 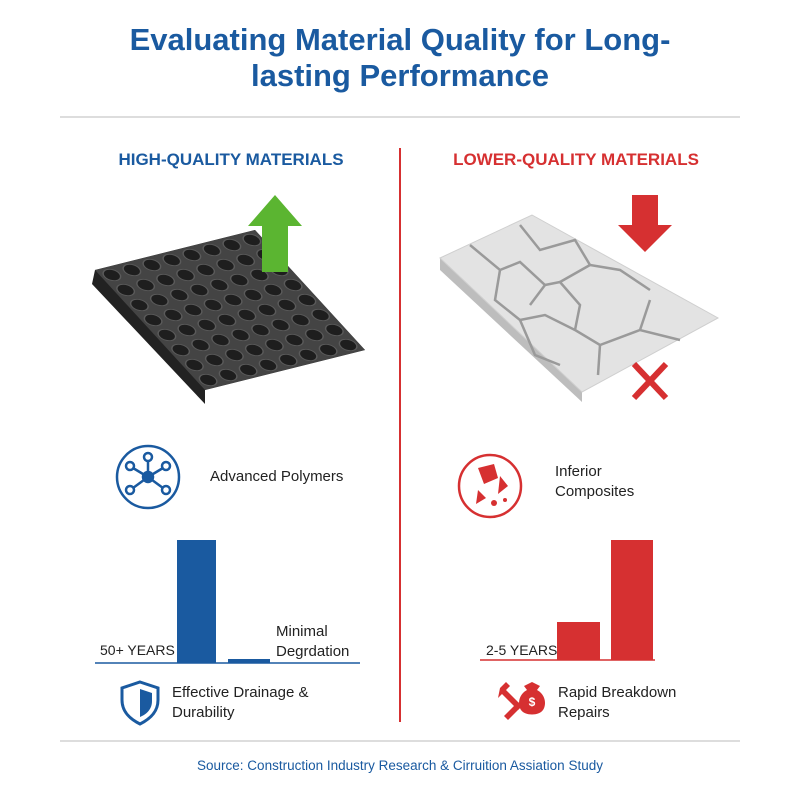 What do you see at coordinates (148, 477) in the screenshot?
I see `polymer-icon` at bounding box center [148, 477].